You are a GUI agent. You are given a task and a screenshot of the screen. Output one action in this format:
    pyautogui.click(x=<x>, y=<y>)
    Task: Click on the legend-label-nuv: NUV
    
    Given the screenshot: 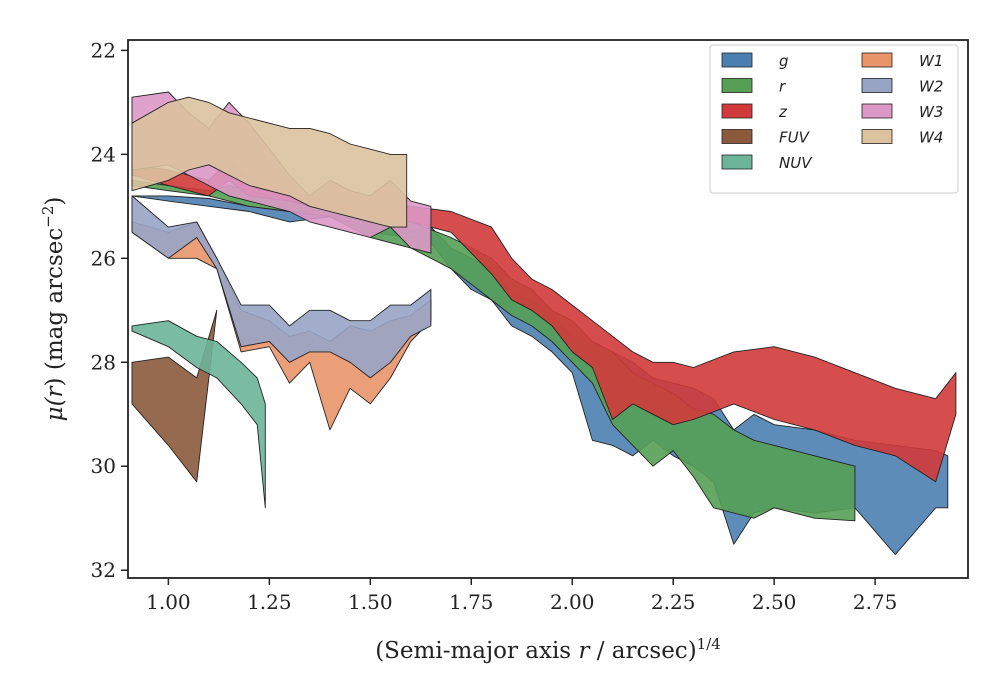 What is the action you would take?
    pyautogui.click(x=796, y=163)
    